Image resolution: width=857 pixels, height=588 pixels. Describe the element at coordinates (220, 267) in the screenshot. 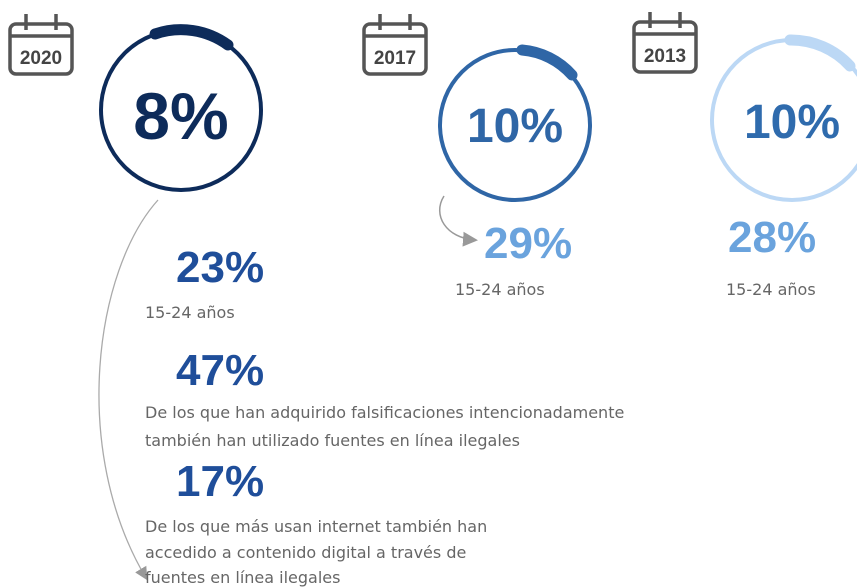

I see `youth-value: 23%` at that location.